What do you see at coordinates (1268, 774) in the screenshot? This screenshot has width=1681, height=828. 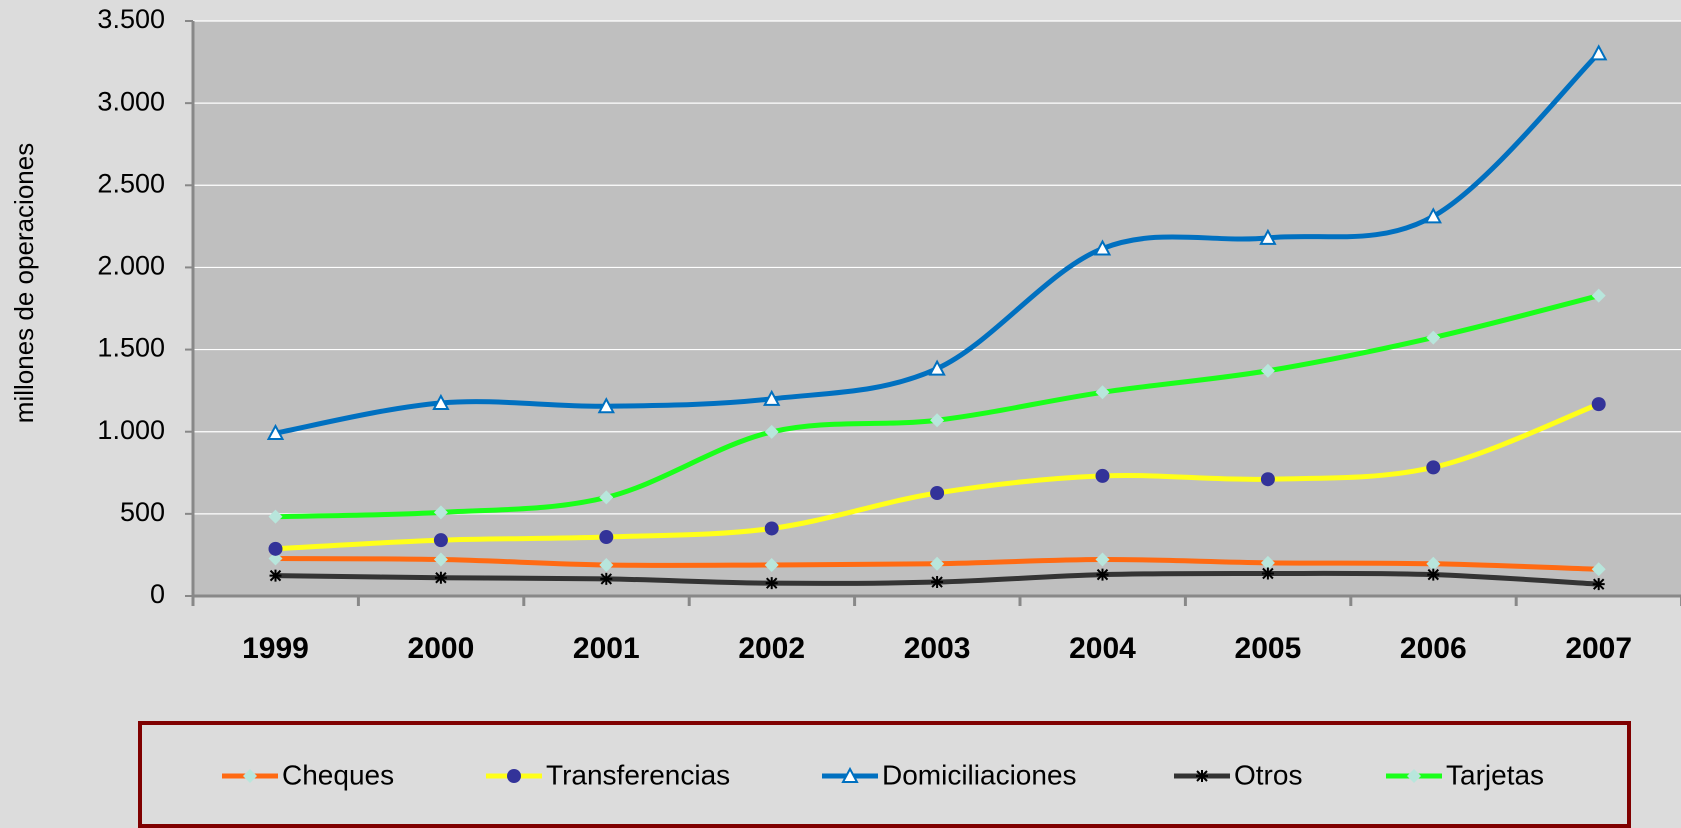 I see `legend-label: Otros` at bounding box center [1268, 774].